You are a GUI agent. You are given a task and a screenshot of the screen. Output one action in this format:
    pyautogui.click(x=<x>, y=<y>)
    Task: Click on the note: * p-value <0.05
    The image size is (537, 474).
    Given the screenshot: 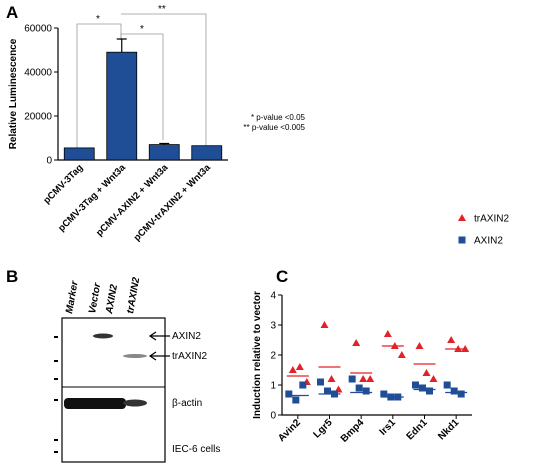 What is the action you would take?
    pyautogui.click(x=278, y=117)
    